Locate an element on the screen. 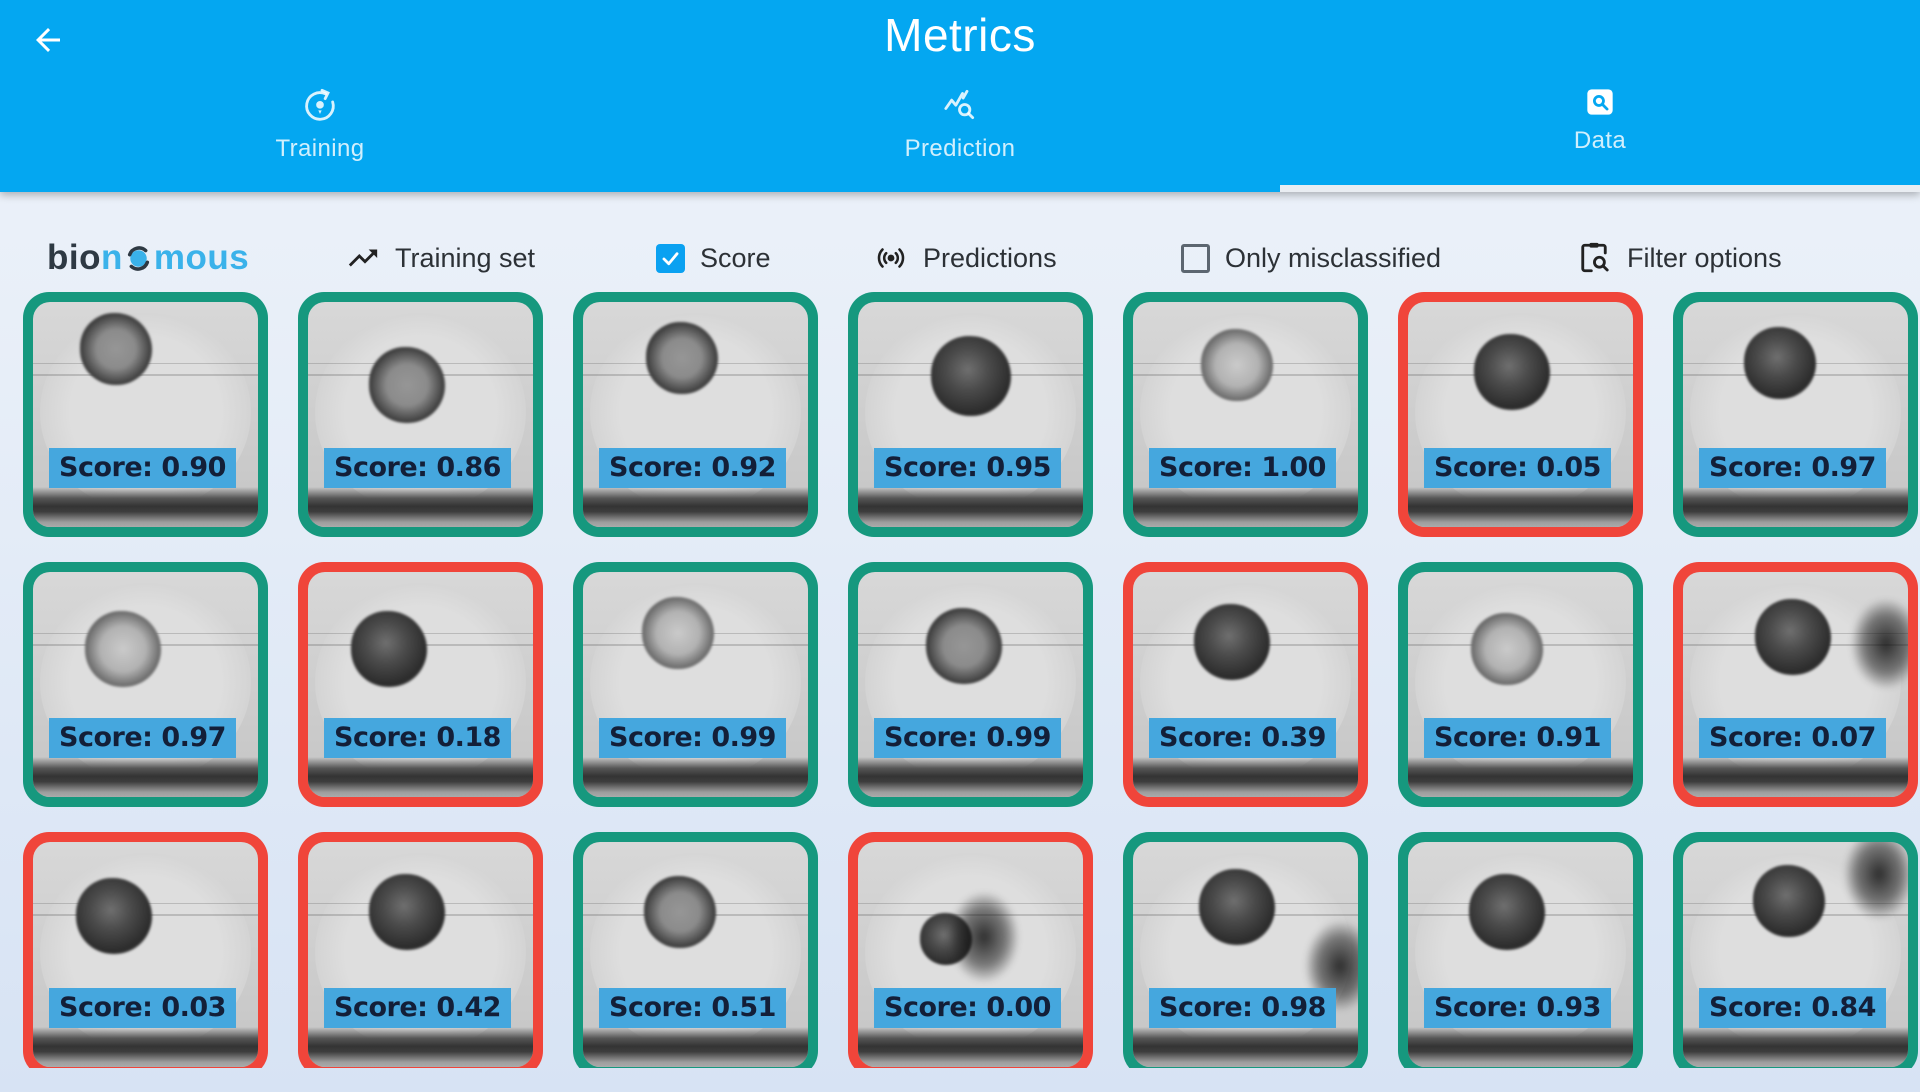 Image resolution: width=1920 pixels, height=1092 pixels. image-card: Score: 0.84 is located at coordinates (1795, 950).